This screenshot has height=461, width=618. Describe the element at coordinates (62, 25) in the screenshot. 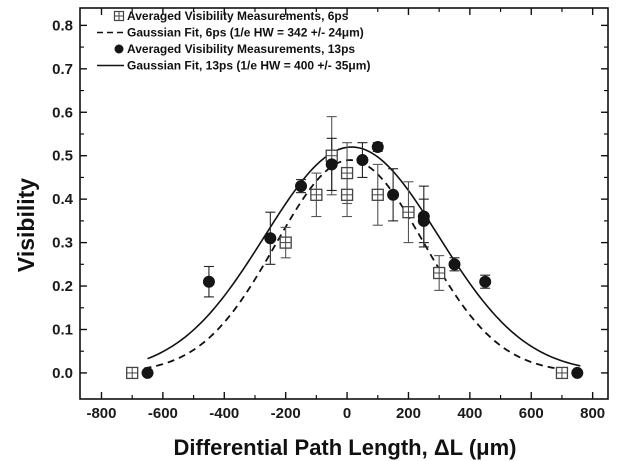

I see `y-tick-label: 0.8` at that location.